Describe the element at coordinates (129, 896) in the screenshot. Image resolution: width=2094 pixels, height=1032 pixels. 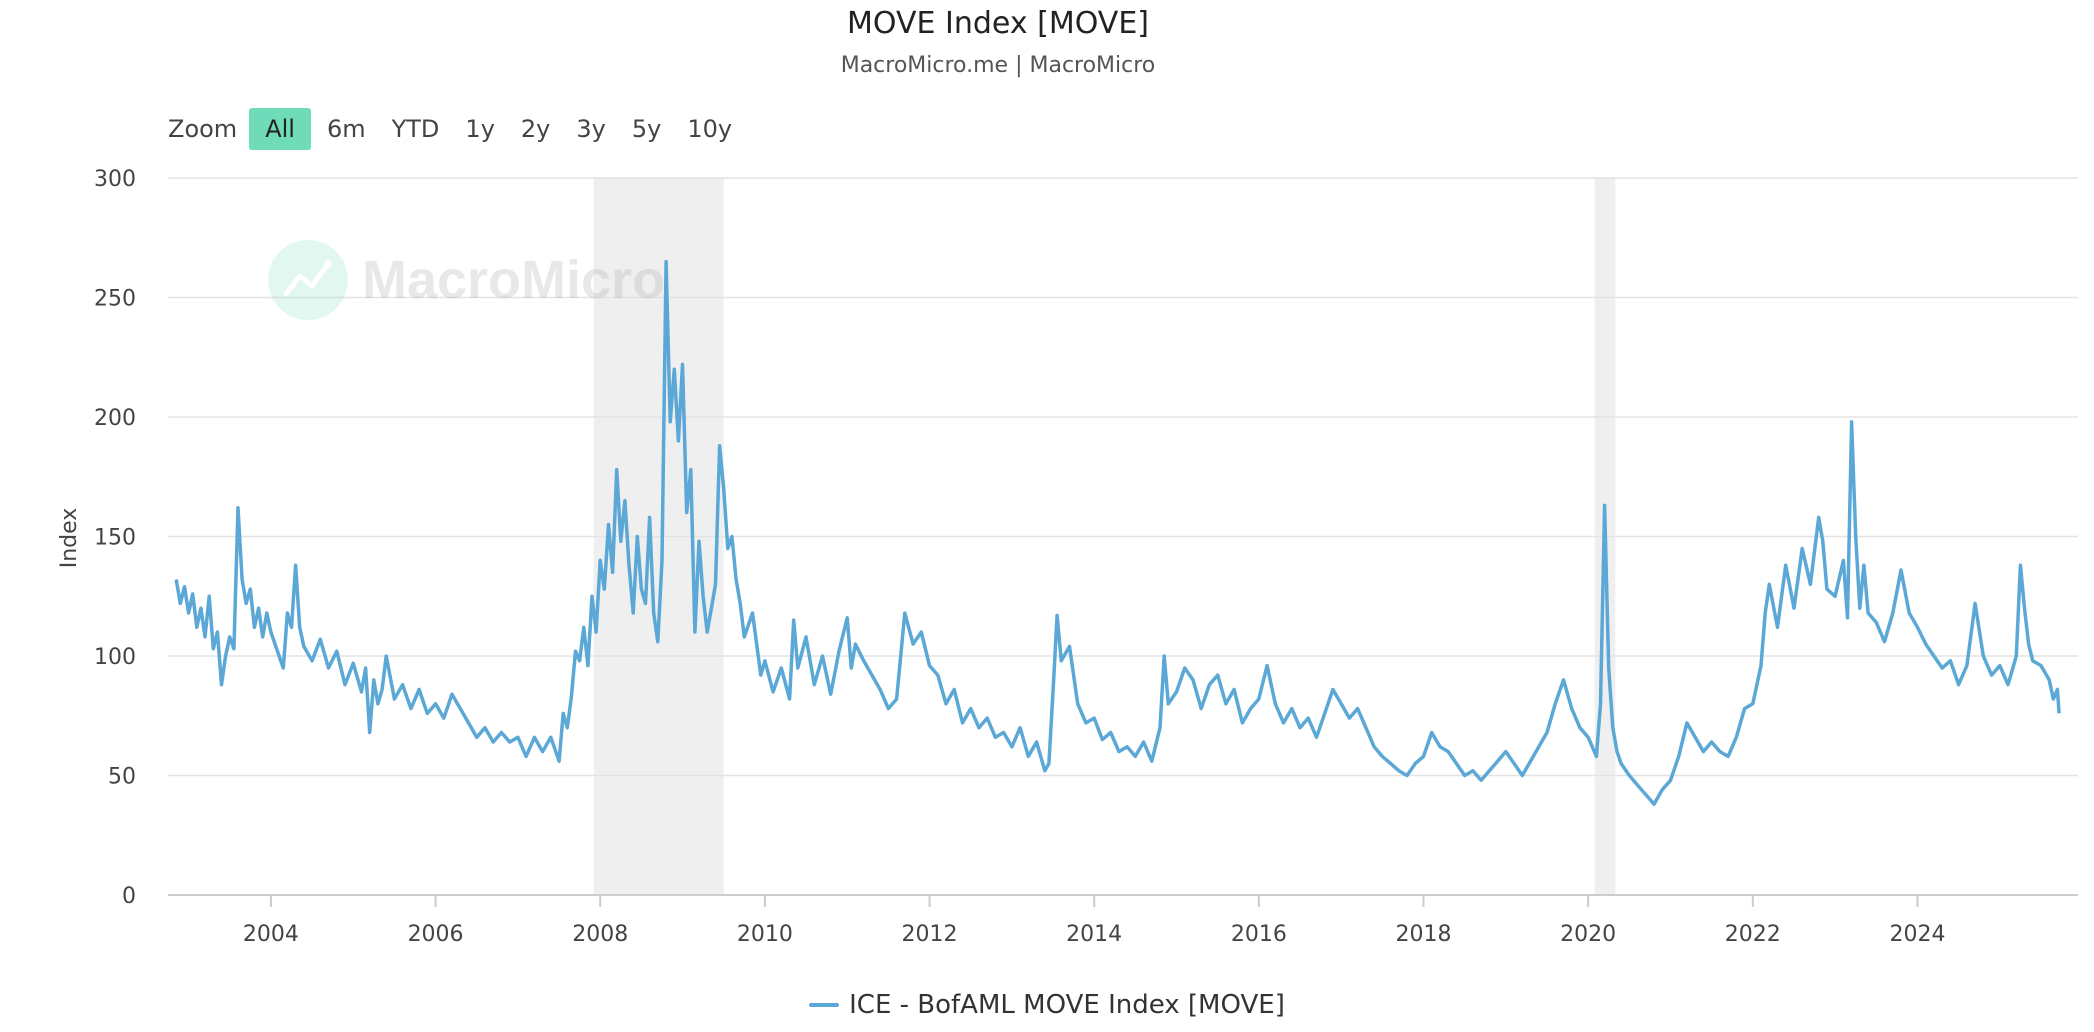
I see `y-tick-label-0: 0` at that location.